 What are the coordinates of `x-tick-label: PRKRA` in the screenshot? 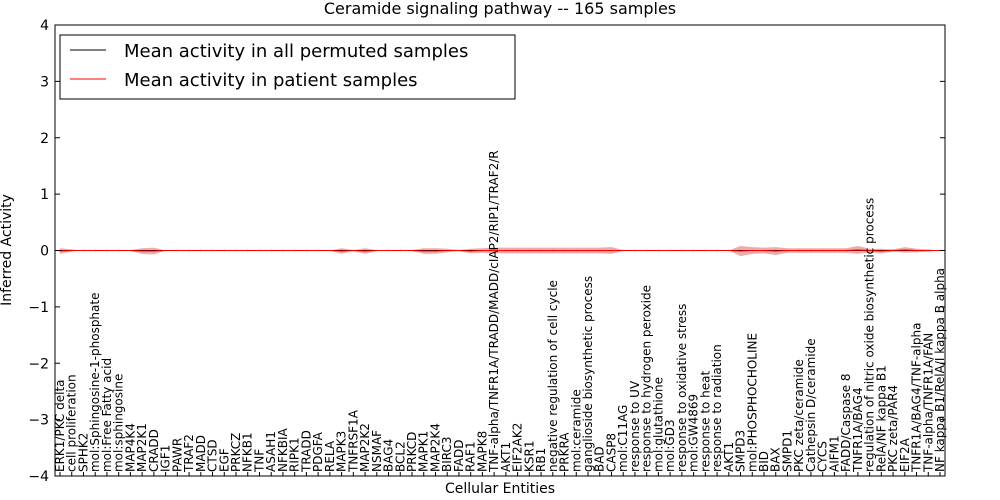 It's located at (565, 452).